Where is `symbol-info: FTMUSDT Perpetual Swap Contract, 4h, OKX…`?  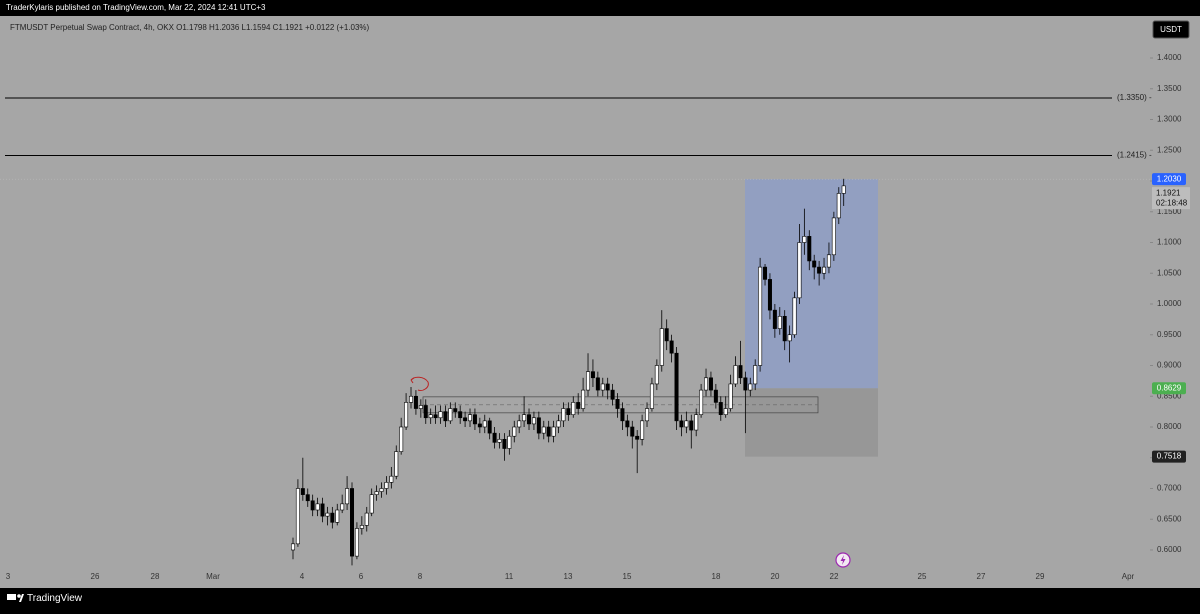 symbol-info: FTMUSDT Perpetual Swap Contract, 4h, OKX… is located at coordinates (190, 27).